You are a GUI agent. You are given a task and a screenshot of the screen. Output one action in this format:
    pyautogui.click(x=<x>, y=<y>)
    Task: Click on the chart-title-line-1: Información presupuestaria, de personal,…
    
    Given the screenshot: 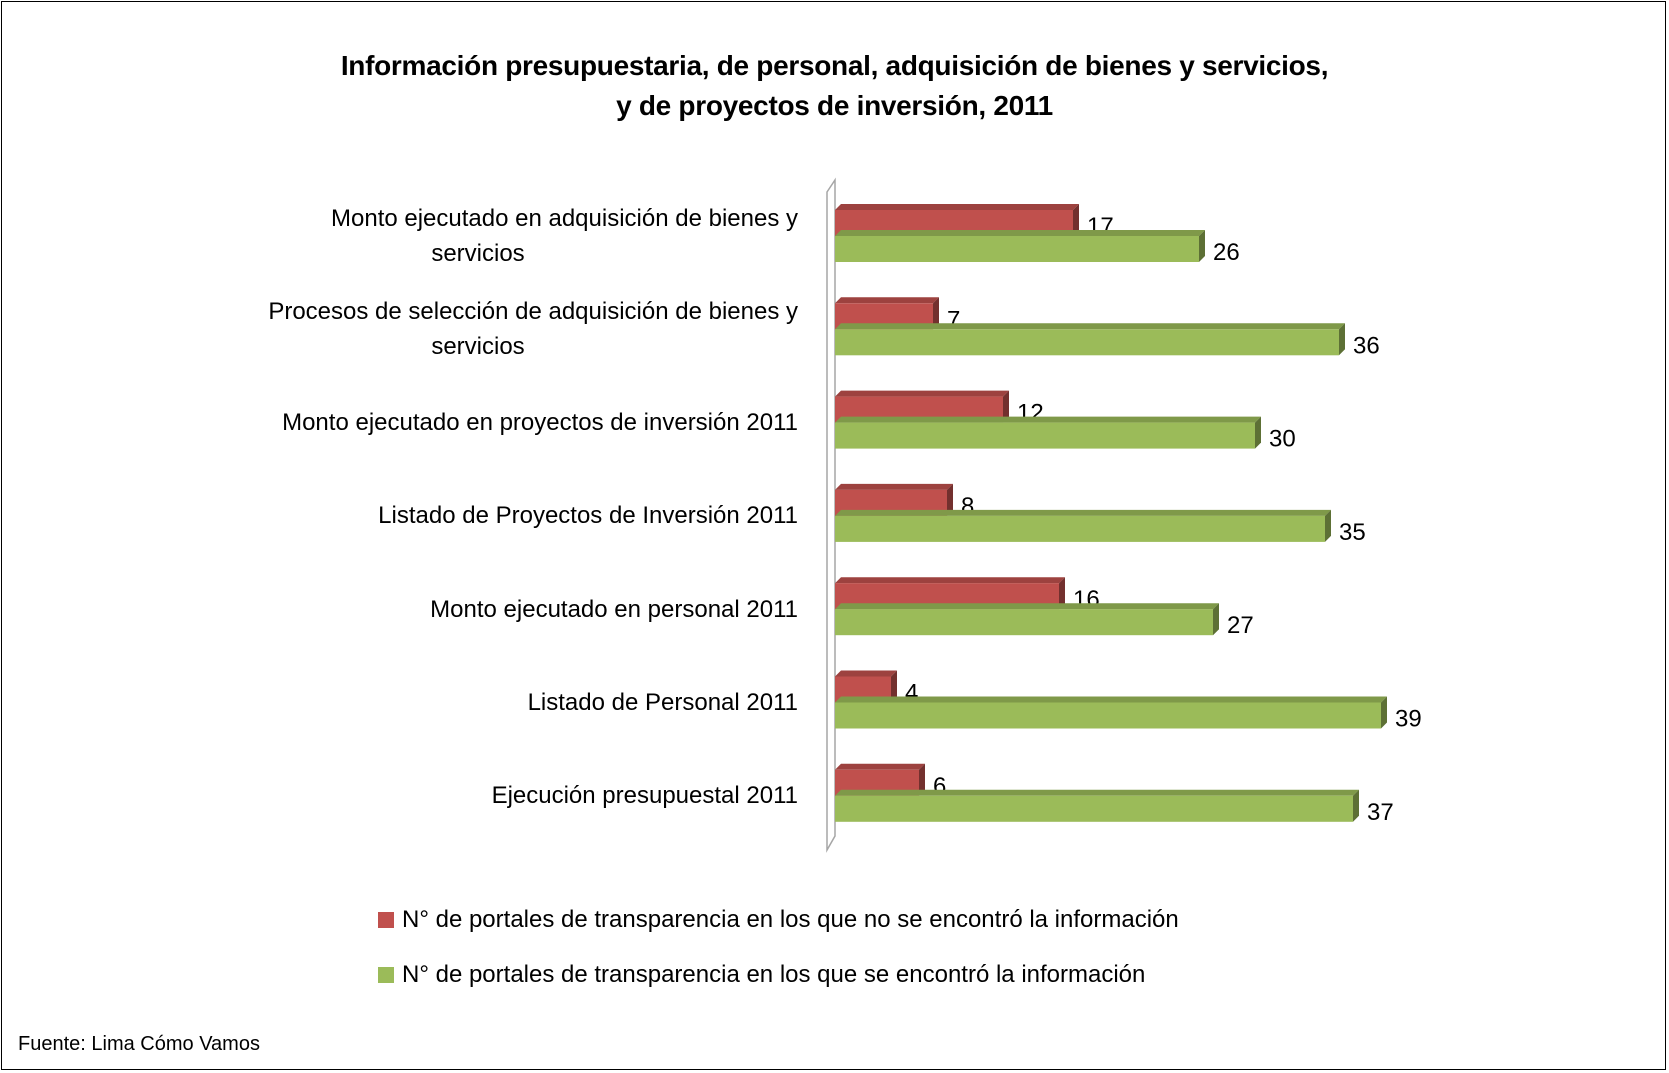 What is the action you would take?
    pyautogui.click(x=834, y=65)
    